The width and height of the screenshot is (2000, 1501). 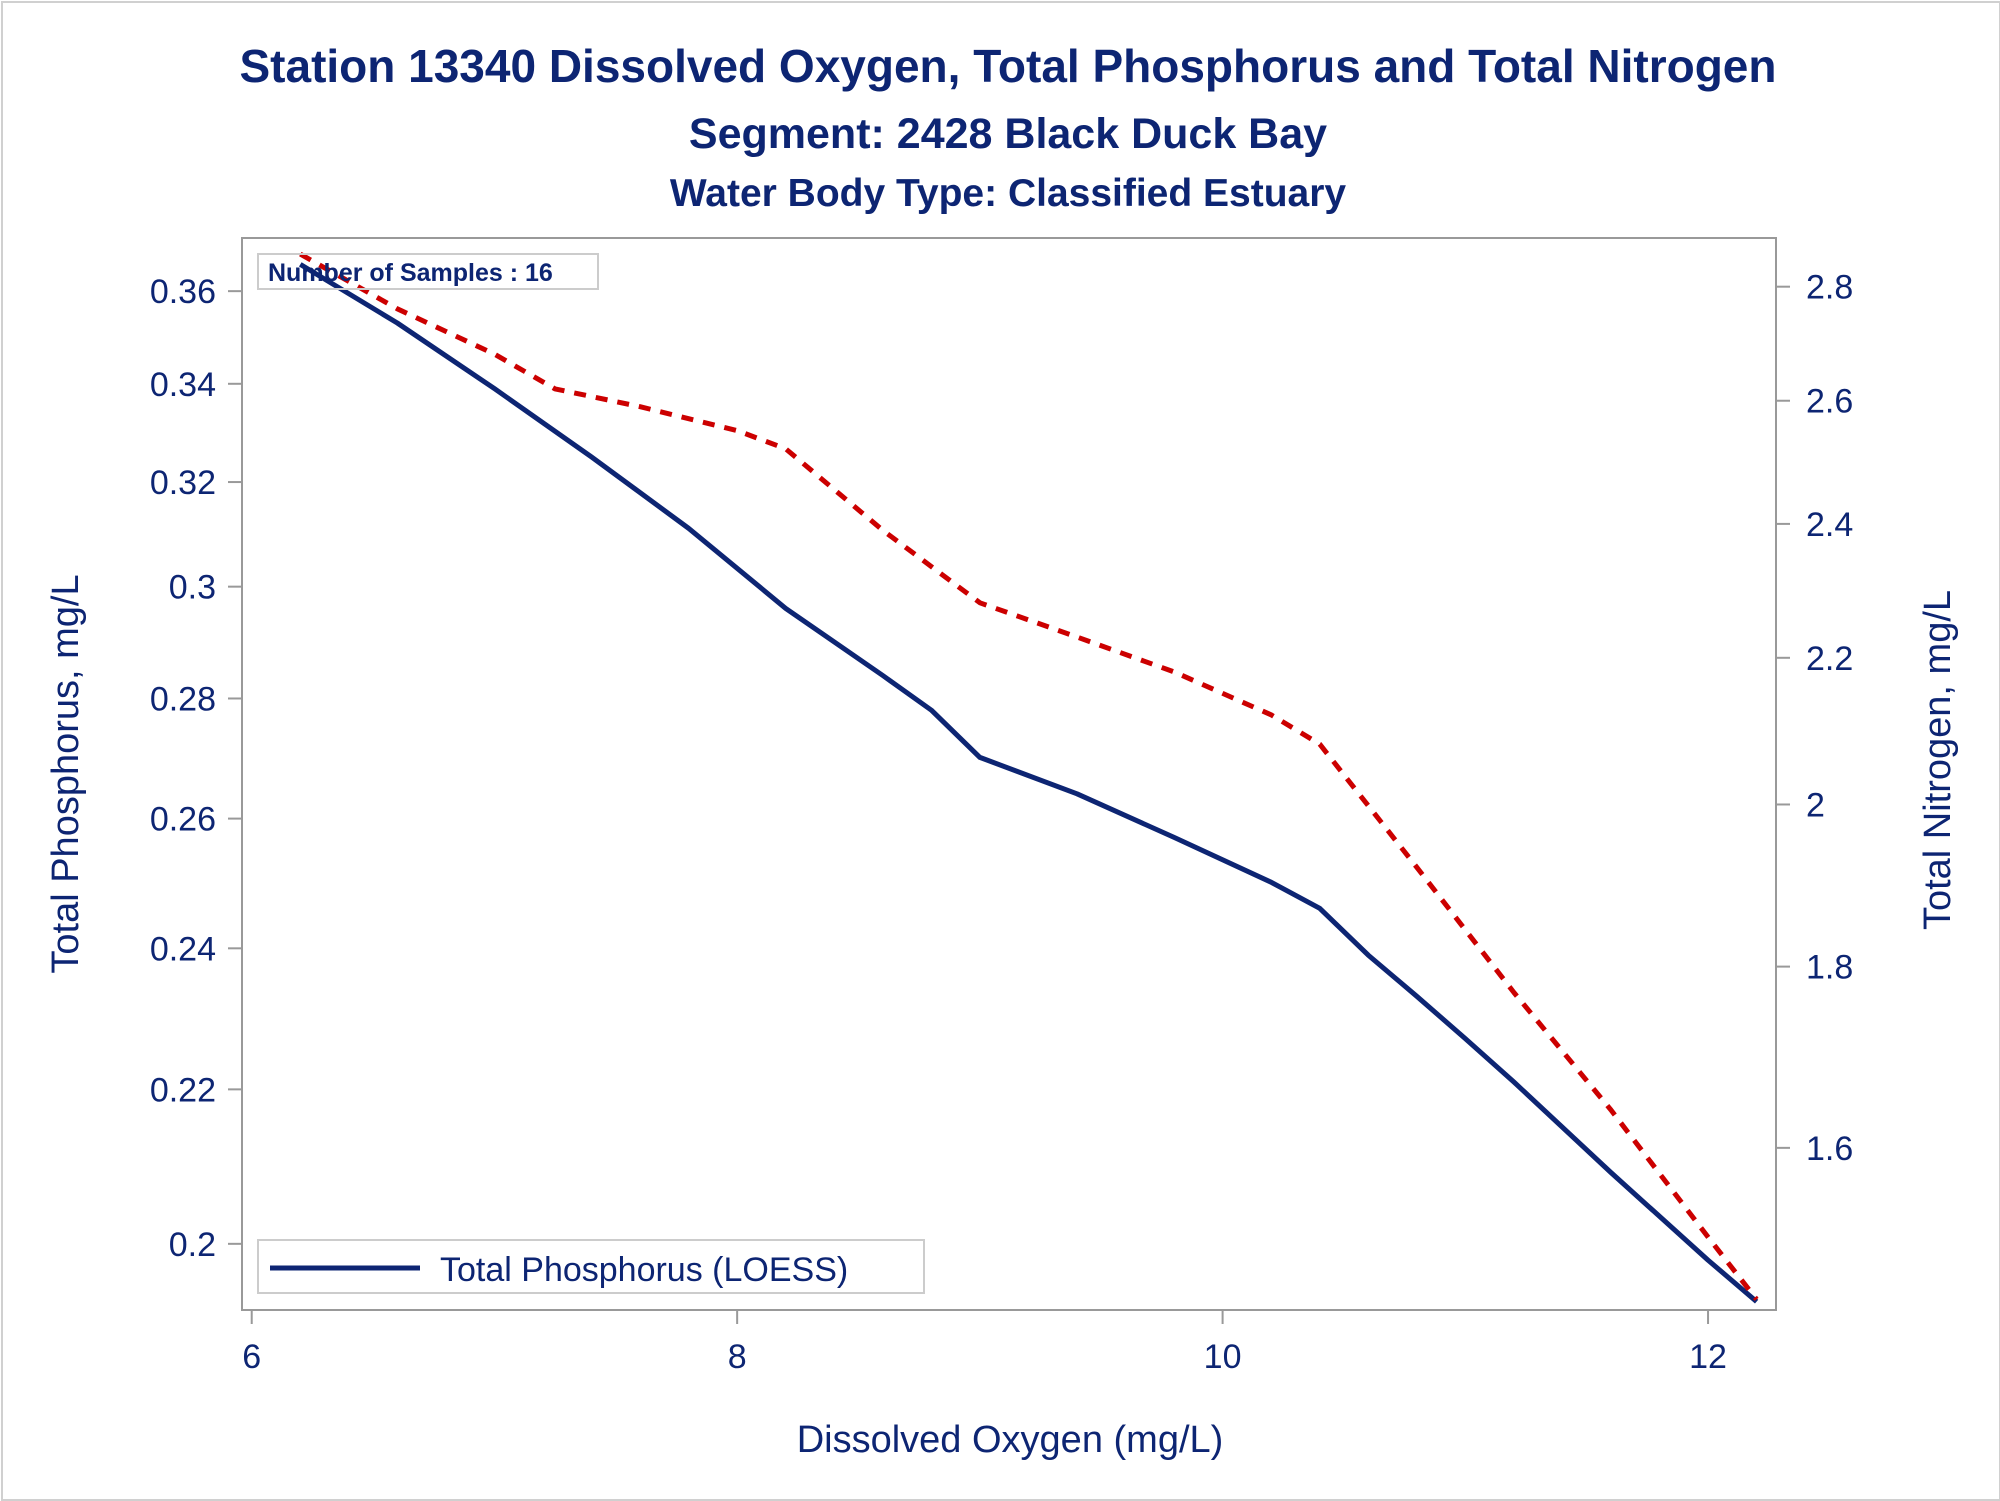 I want to click on samples-inset: Number of Samples : 16, so click(x=428, y=271).